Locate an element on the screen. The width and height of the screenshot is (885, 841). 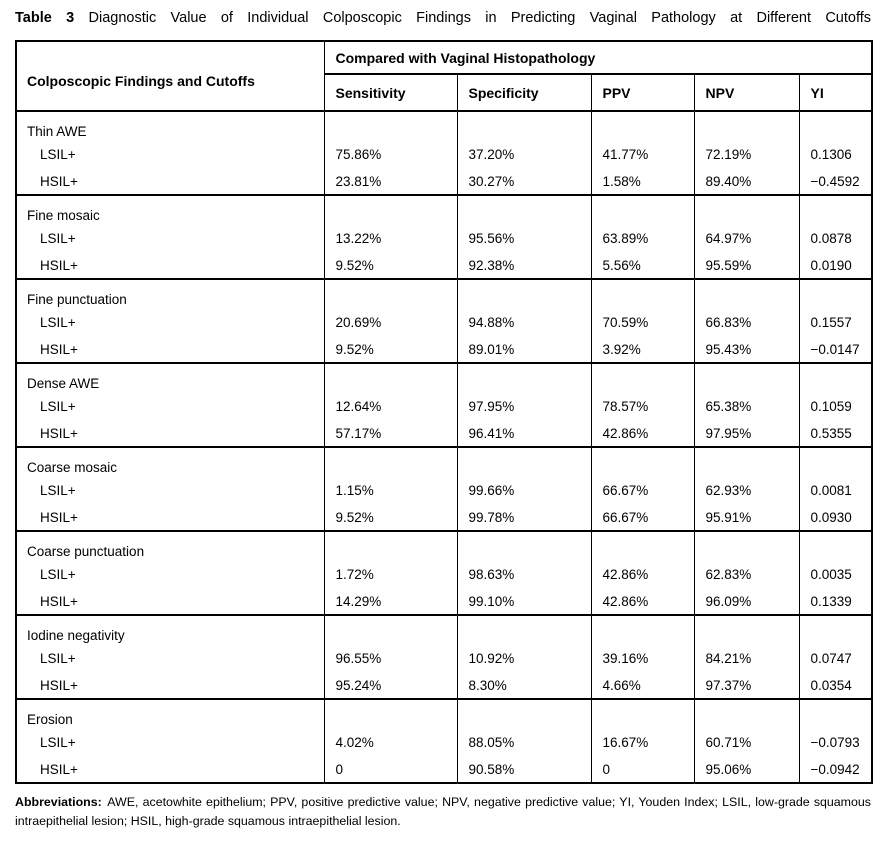
value-cell: 66.67% is located at coordinates (642, 518).